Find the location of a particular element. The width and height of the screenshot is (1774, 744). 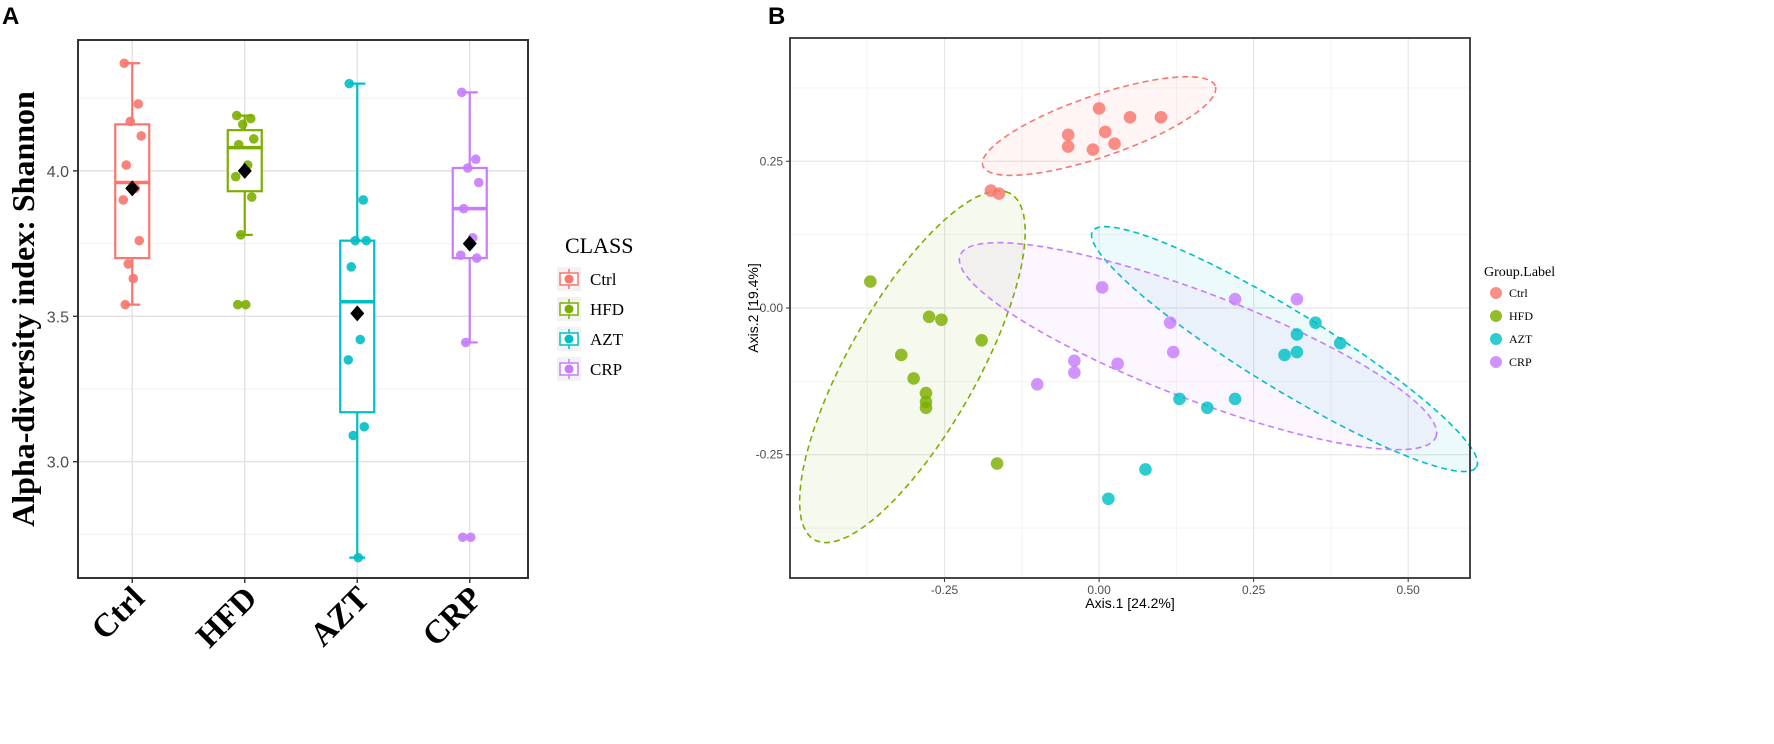

panel-a-y-axis: 3.0 3.5 4.0 is located at coordinates (62, 318).